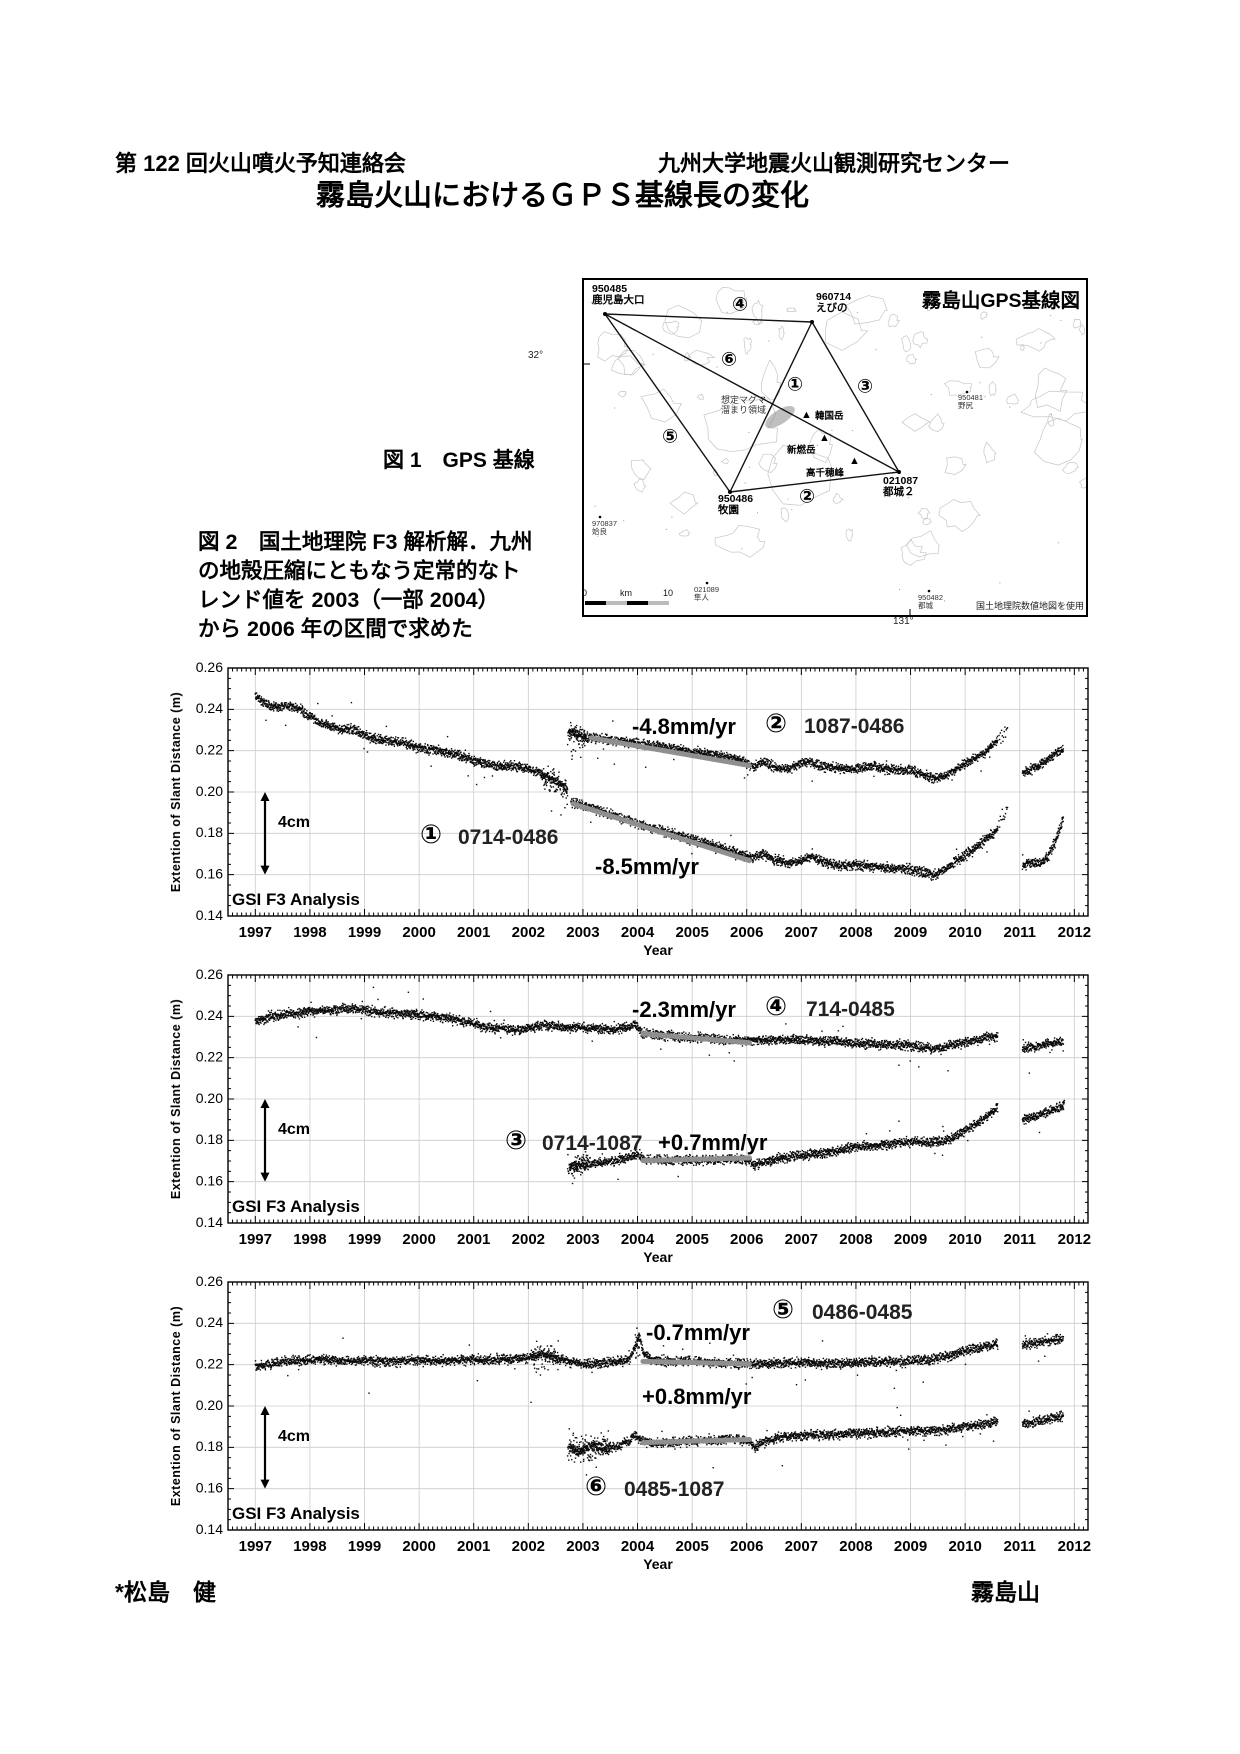 The height and width of the screenshot is (1754, 1240). I want to click on series-id-5: 0486-0485, so click(862, 1312).